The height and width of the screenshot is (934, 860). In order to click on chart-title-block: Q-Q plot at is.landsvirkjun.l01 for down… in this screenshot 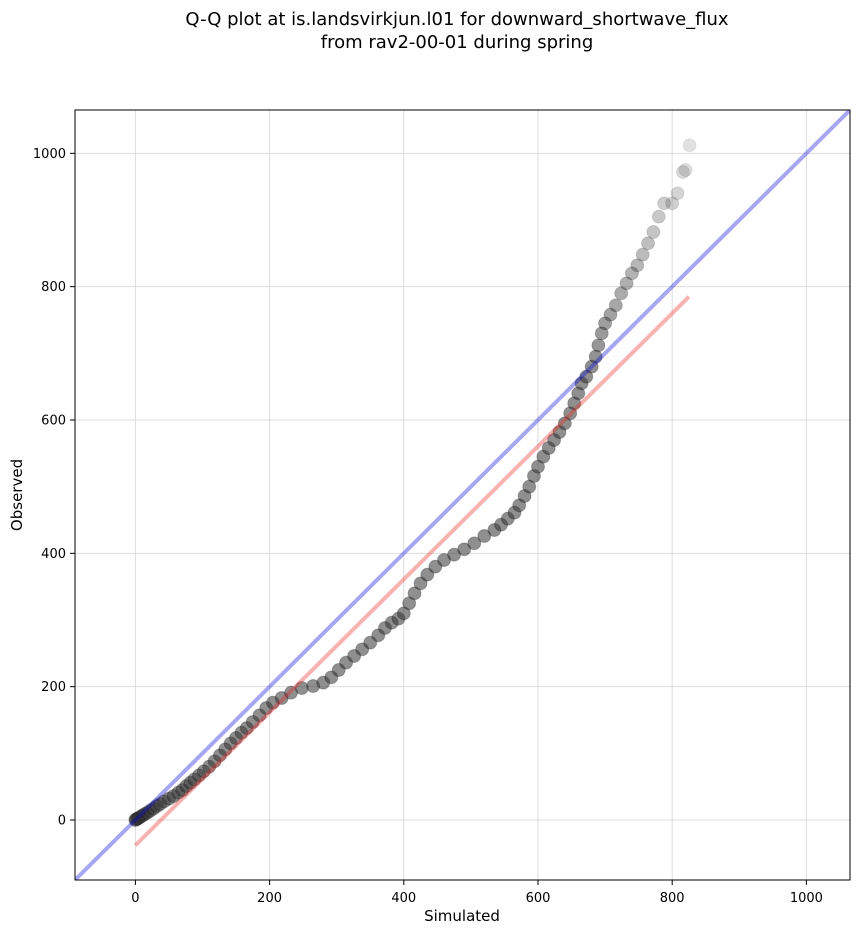, I will do `click(430, 31)`.